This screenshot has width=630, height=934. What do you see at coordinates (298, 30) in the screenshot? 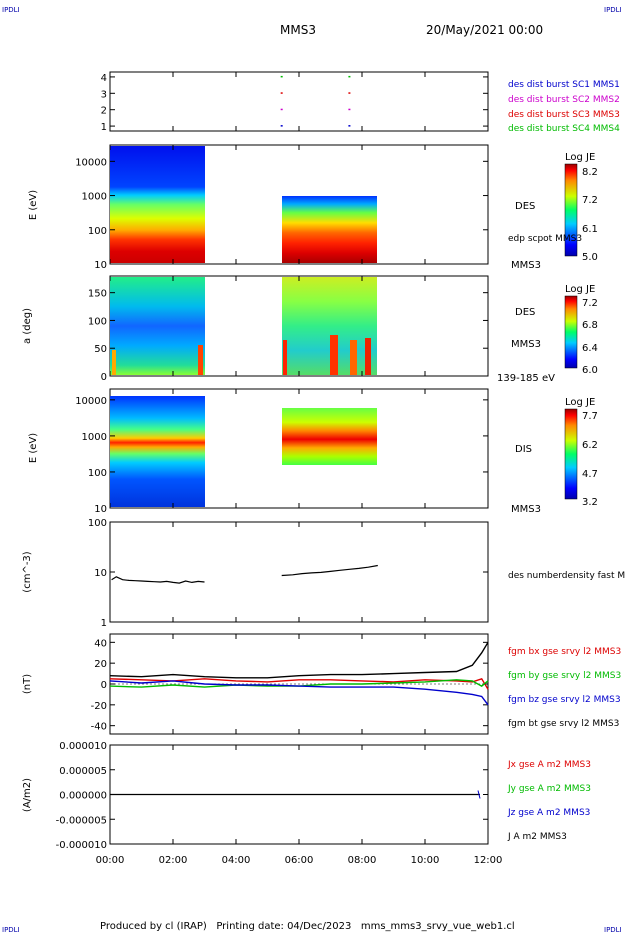
I see `mission-title: MMS3` at bounding box center [298, 30].